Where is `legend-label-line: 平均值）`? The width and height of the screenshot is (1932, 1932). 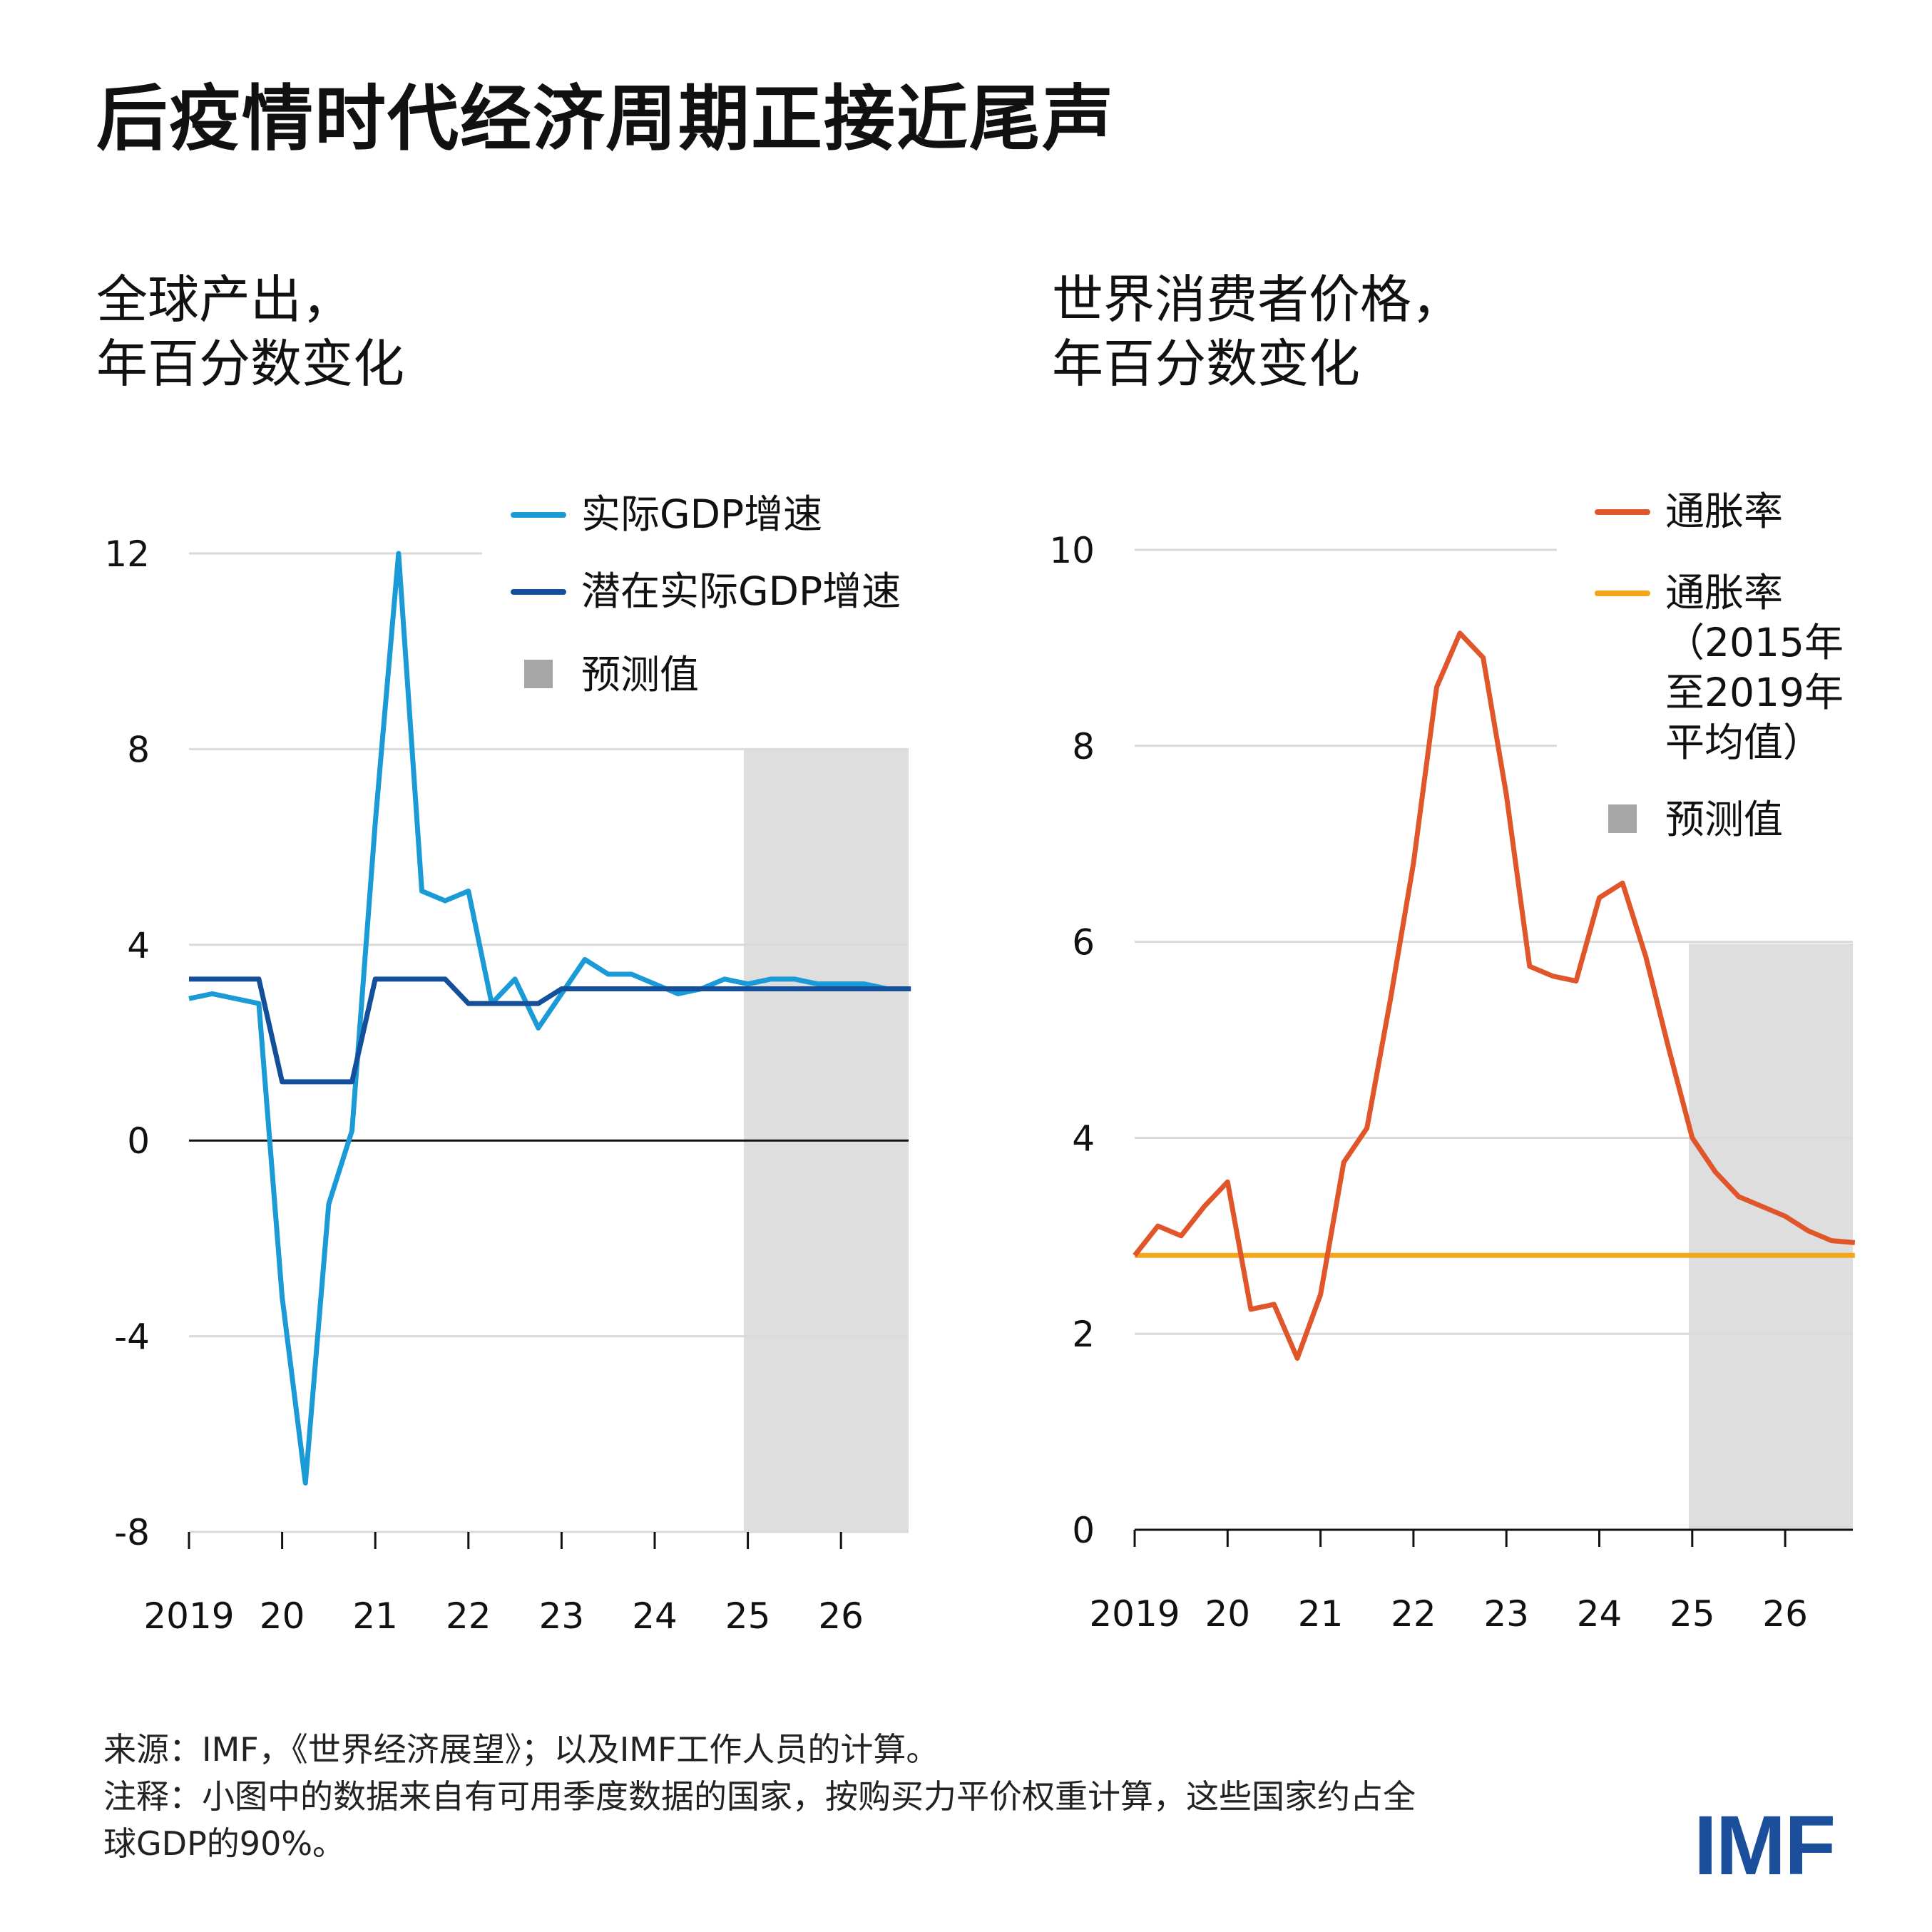
legend-label-line: 平均值） is located at coordinates (1744, 742).